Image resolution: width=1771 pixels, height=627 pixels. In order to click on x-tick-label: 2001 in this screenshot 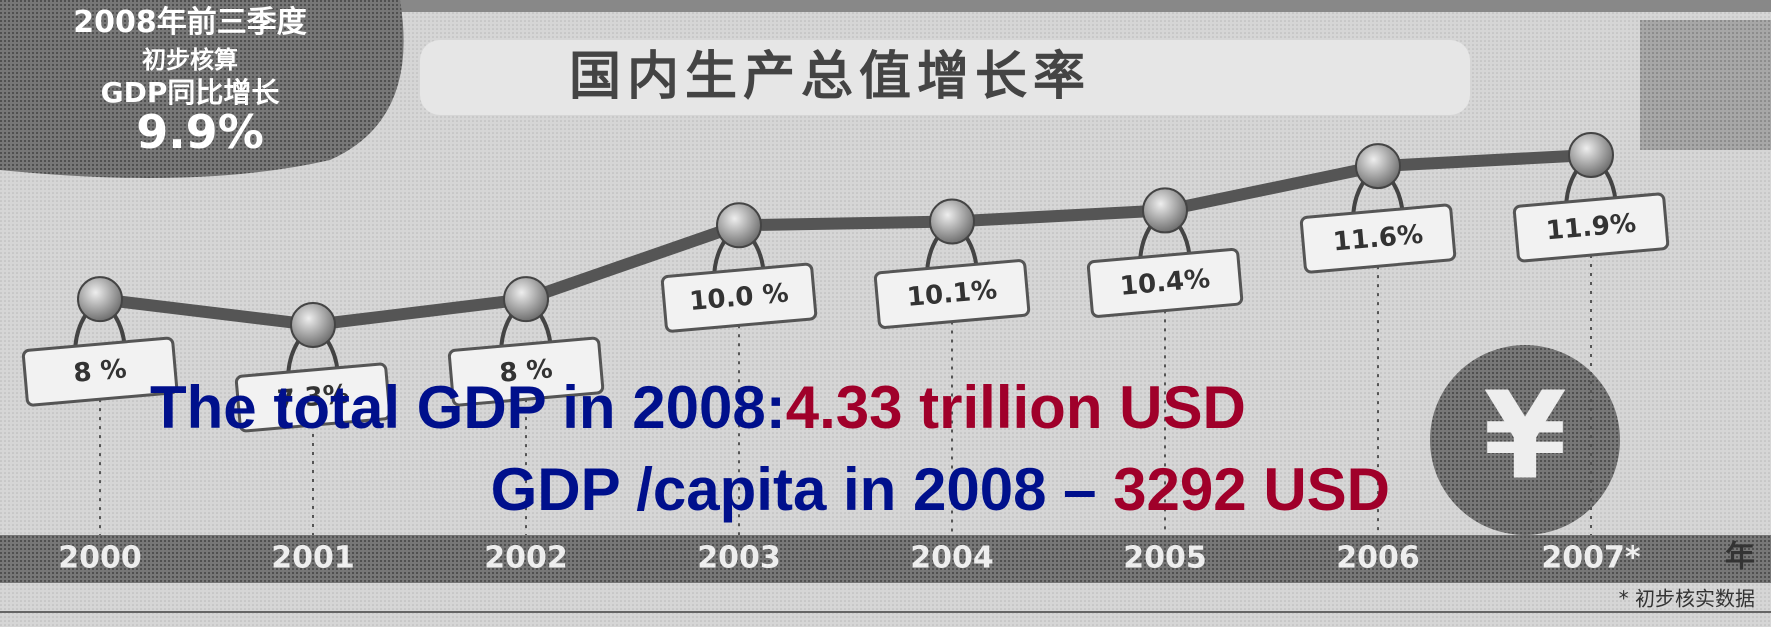, I will do `click(313, 558)`.